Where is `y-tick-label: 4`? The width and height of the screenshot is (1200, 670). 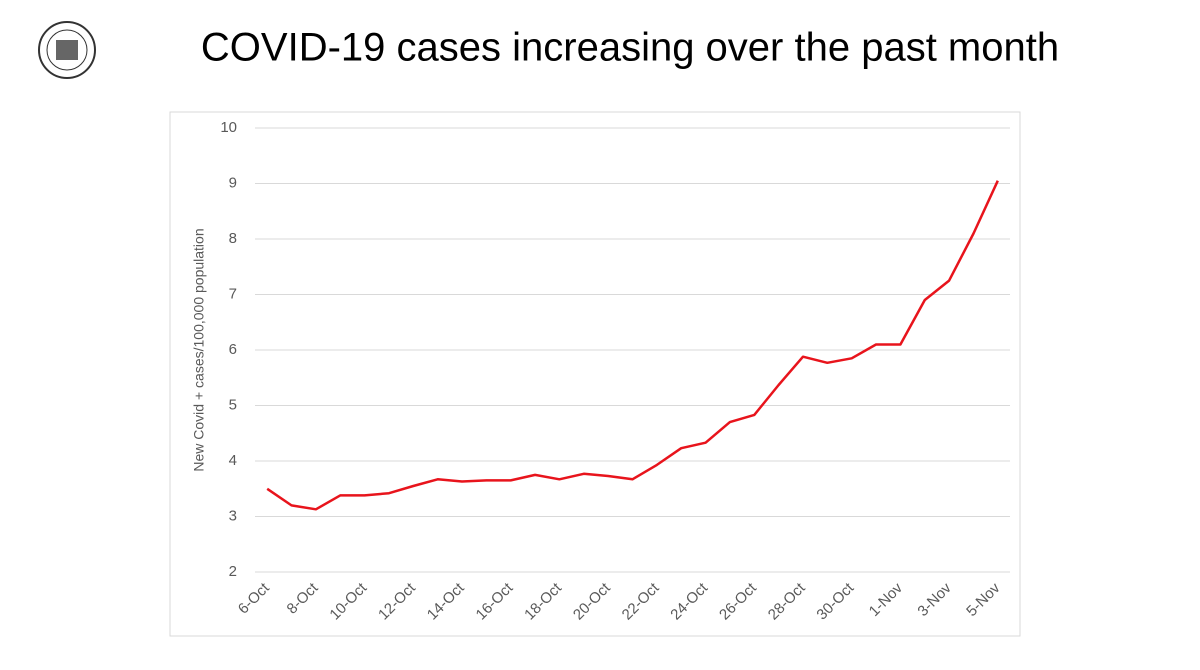 y-tick-label: 4 is located at coordinates (233, 460).